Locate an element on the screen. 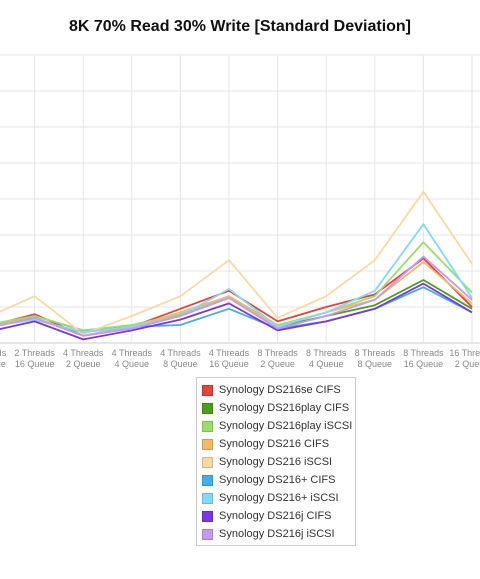 The image size is (480, 579). legend-label: Synology DS216 iSCSI is located at coordinates (276, 462).